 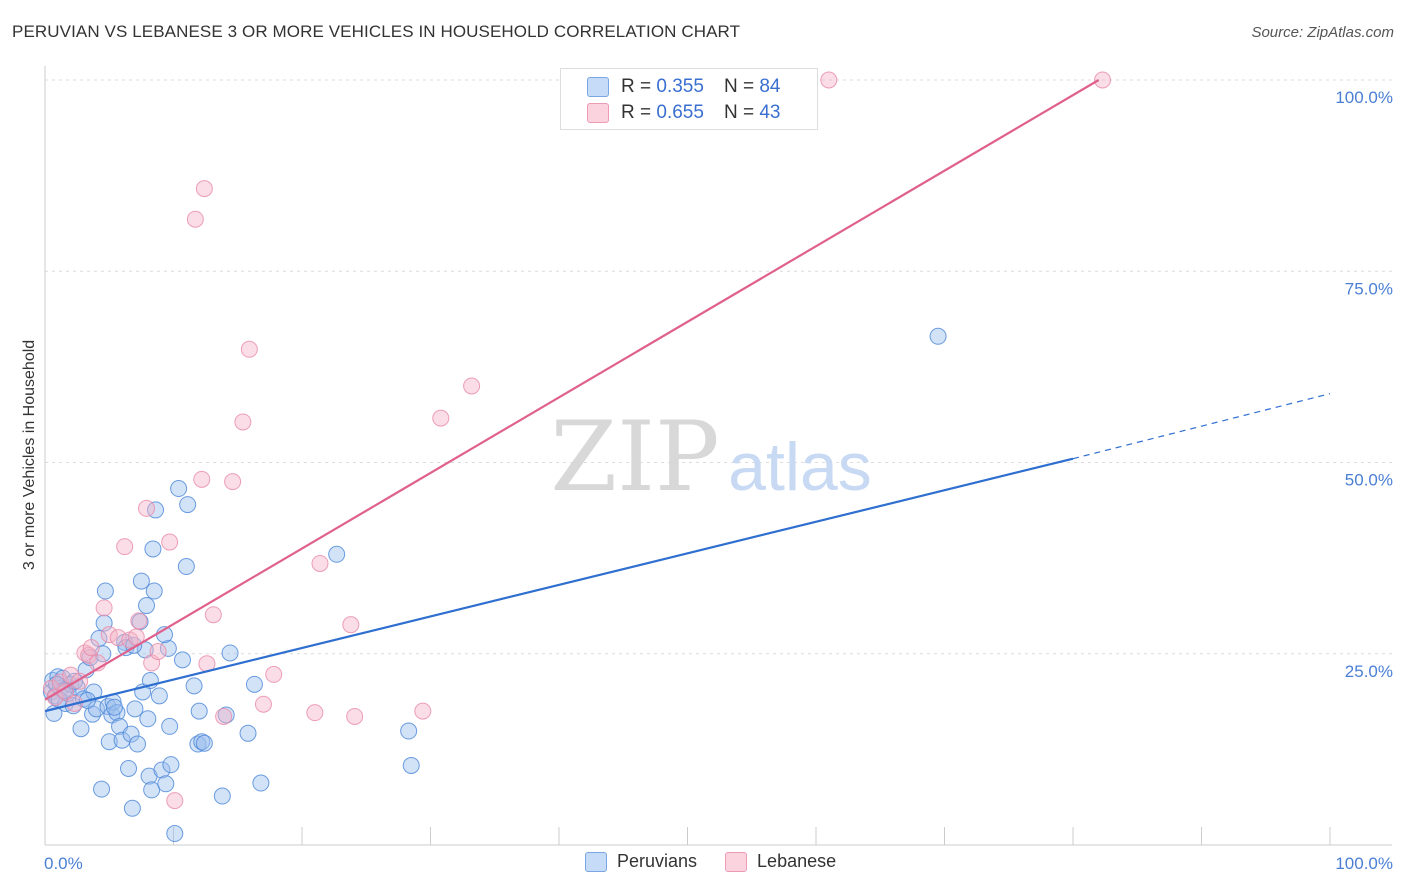 I want to click on y-axis-label: 3 or more Vehicles in Household, so click(x=29, y=455).